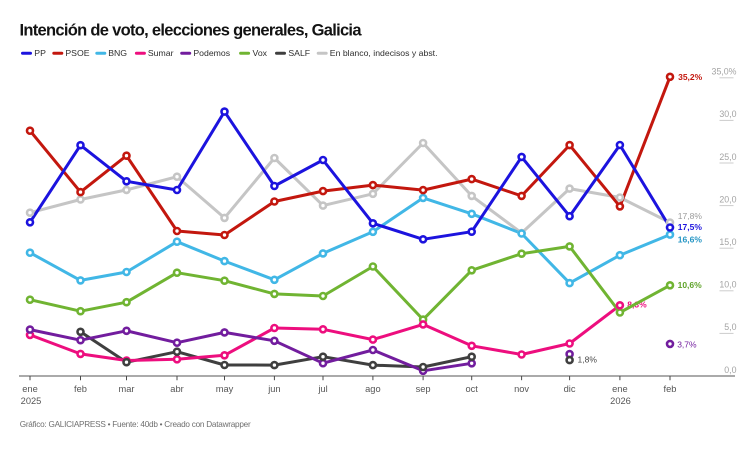  I want to click on svg-text: Sumar, so click(161, 53).